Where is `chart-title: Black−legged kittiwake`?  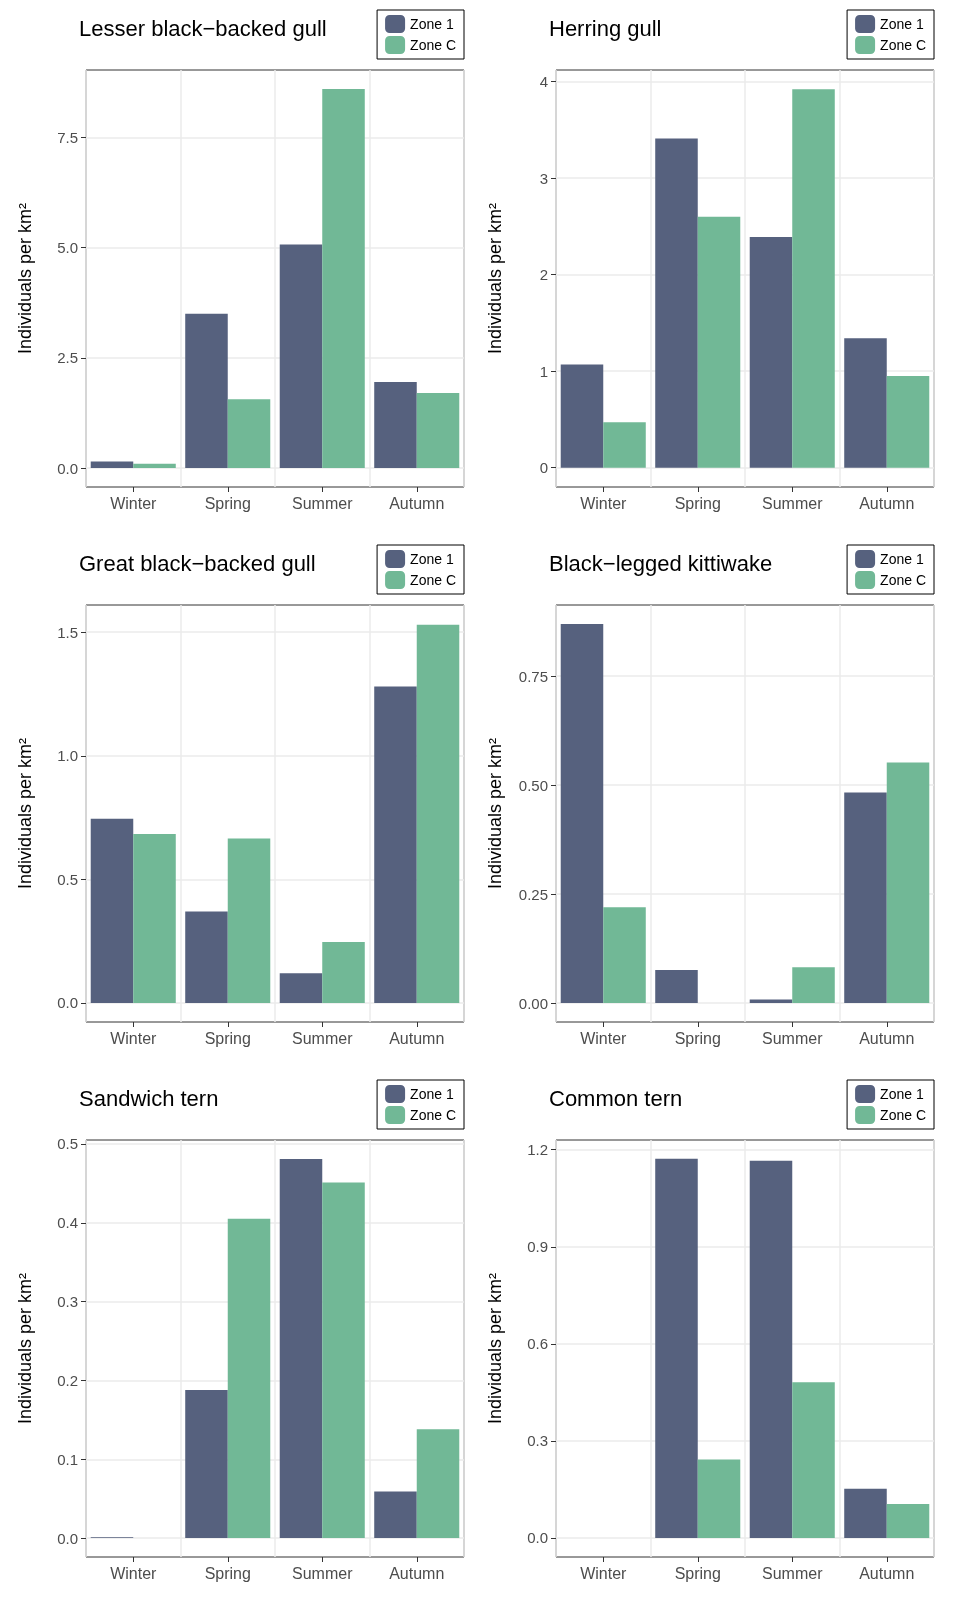 chart-title: Black−legged kittiwake is located at coordinates (661, 563).